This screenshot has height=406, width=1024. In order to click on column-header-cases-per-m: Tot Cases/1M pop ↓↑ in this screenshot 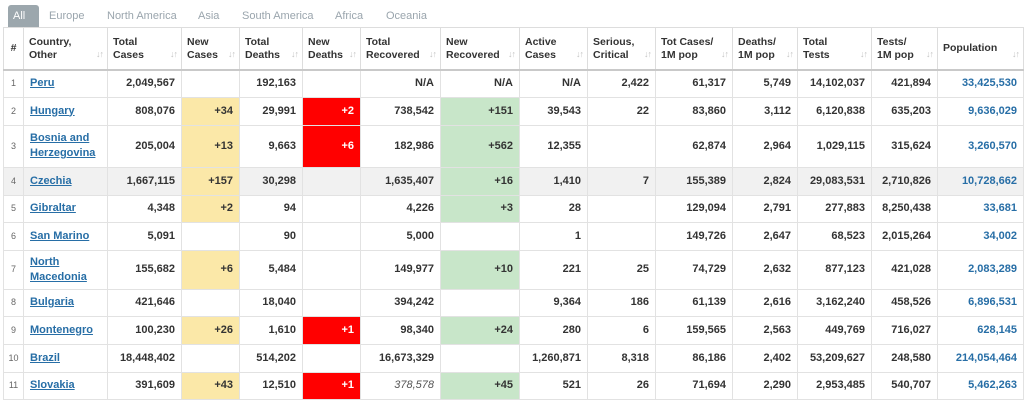, I will do `click(694, 49)`.